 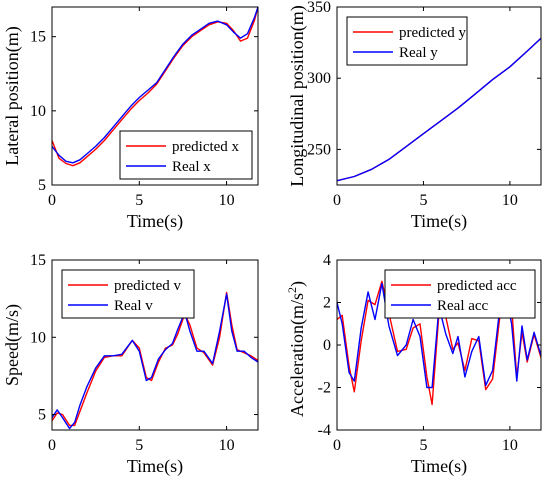 I want to click on y-tick-label: 350, so click(x=319, y=8).